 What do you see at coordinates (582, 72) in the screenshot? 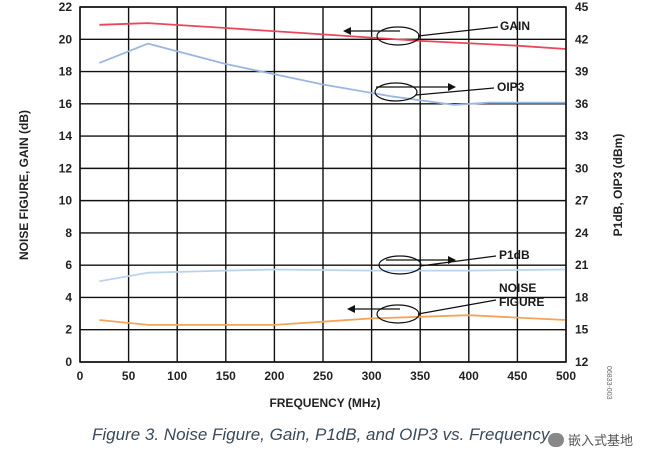
I see `y-right-tick-label: 39` at bounding box center [582, 72].